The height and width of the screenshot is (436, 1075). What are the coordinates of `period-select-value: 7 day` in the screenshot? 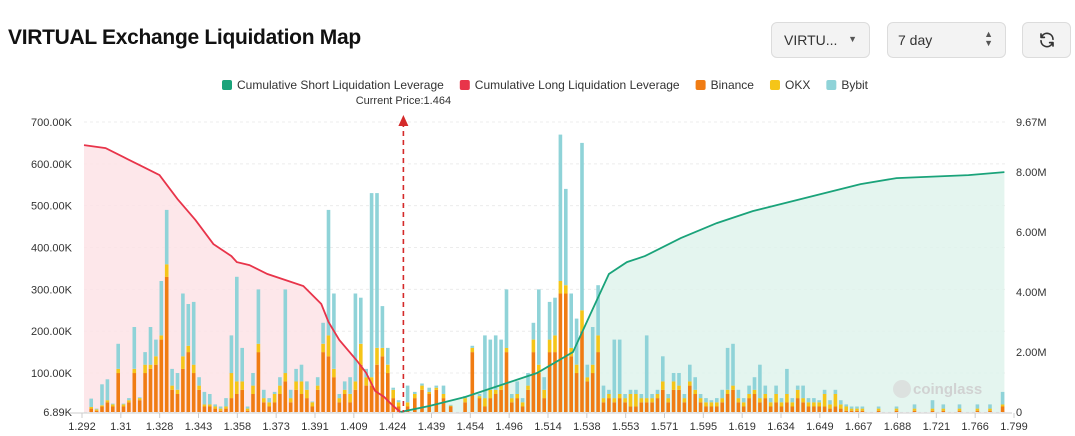 It's located at (915, 40).